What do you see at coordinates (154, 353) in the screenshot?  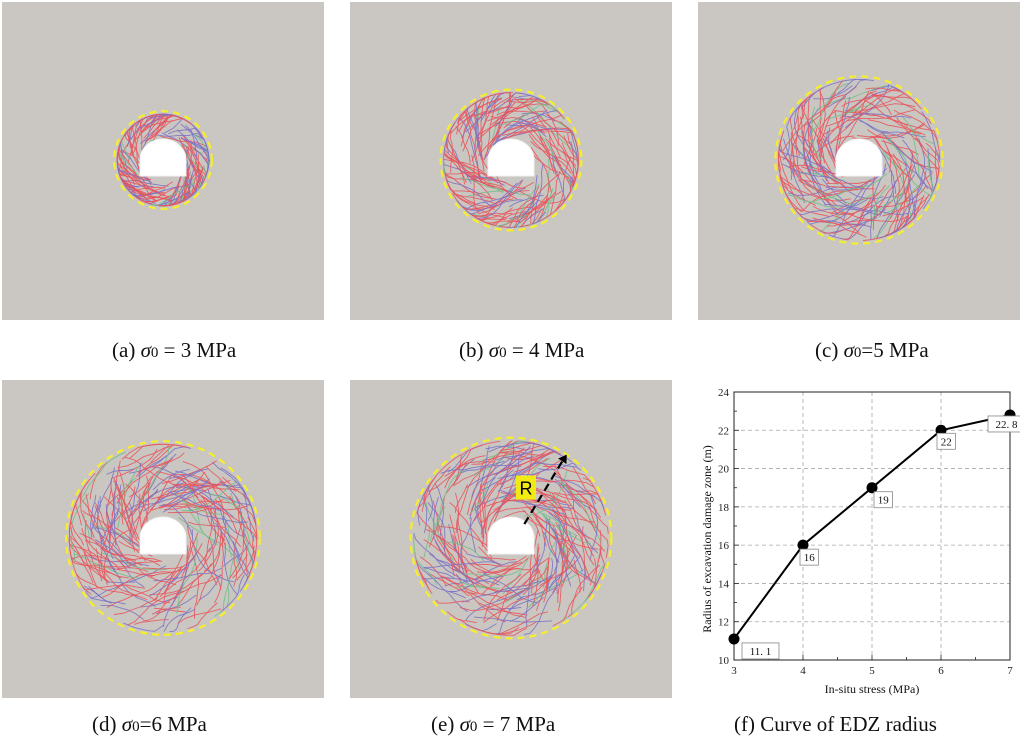 I see `caption-a-subscript: 0` at bounding box center [154, 353].